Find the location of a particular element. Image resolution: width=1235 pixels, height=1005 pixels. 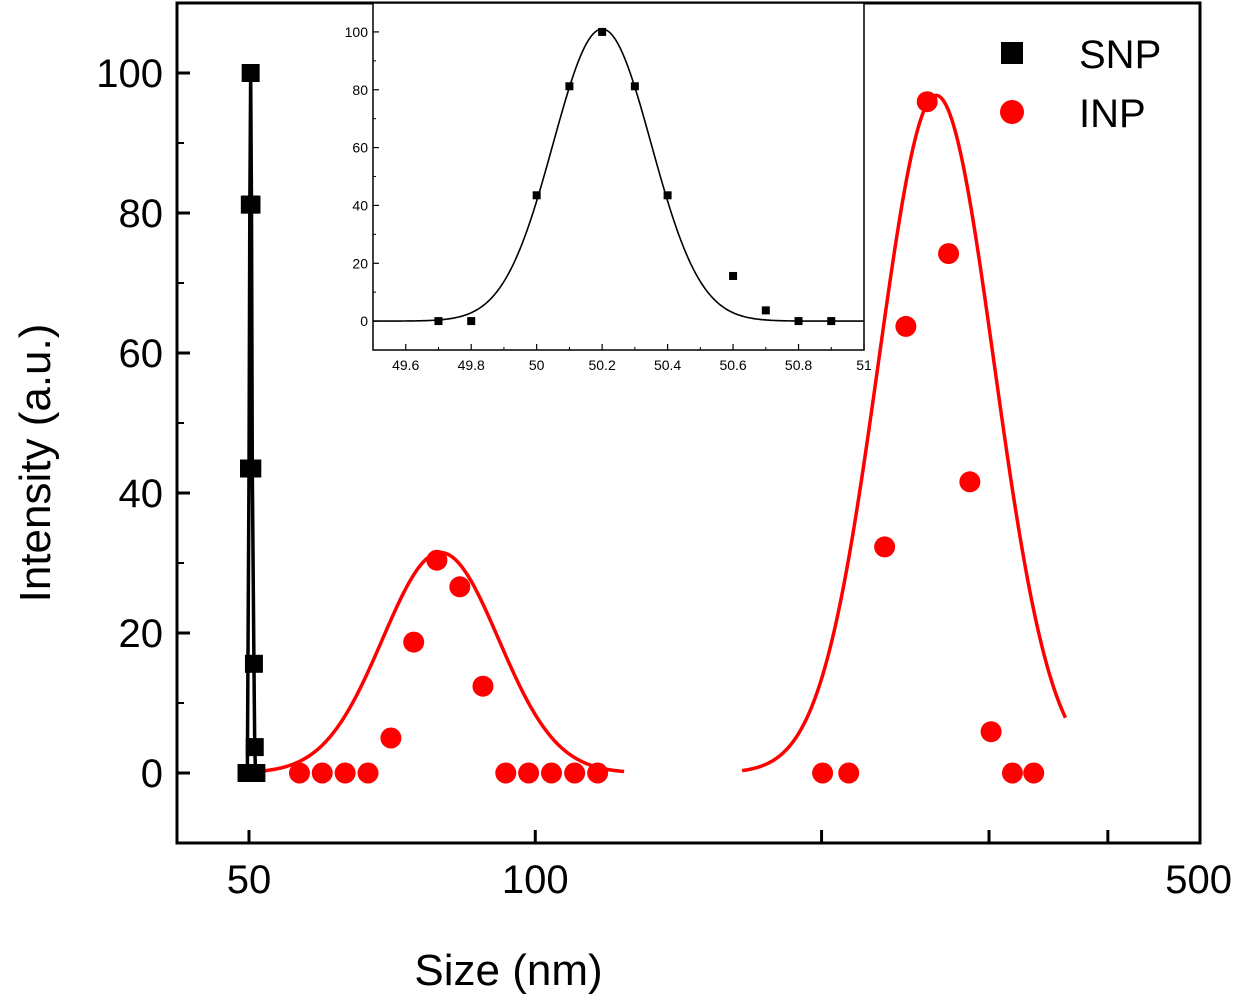

inset-fit-curve is located at coordinates (618, 175).